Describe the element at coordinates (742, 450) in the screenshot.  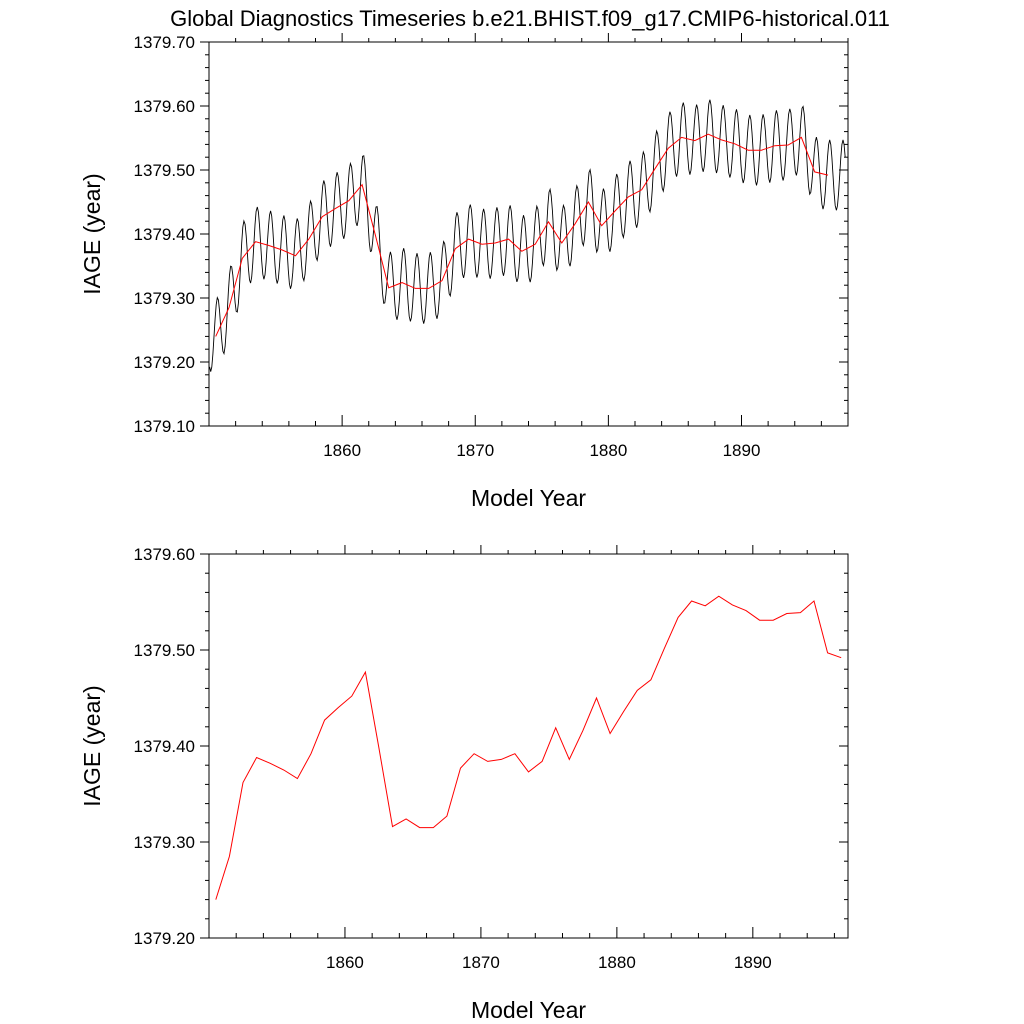
I see `top-x-tick-label: 1890` at that location.